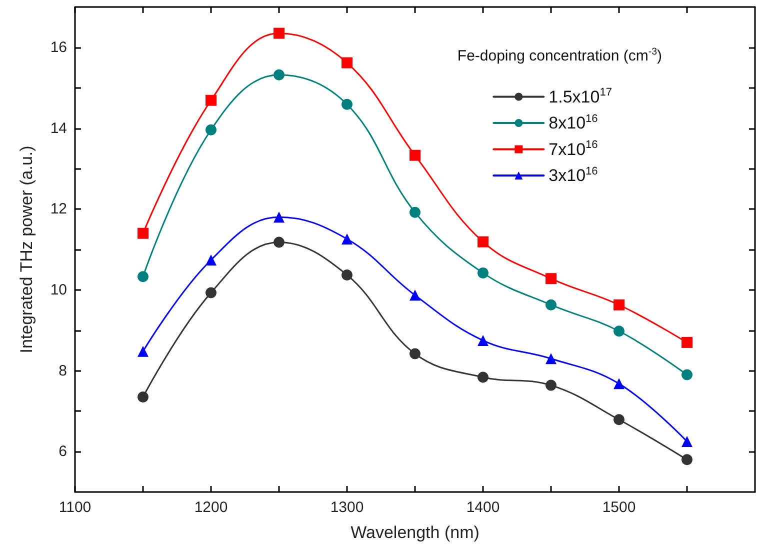 Image resolution: width=757 pixels, height=558 pixels. What do you see at coordinates (483, 507) in the screenshot?
I see `x-tick-label: 1400` at bounding box center [483, 507].